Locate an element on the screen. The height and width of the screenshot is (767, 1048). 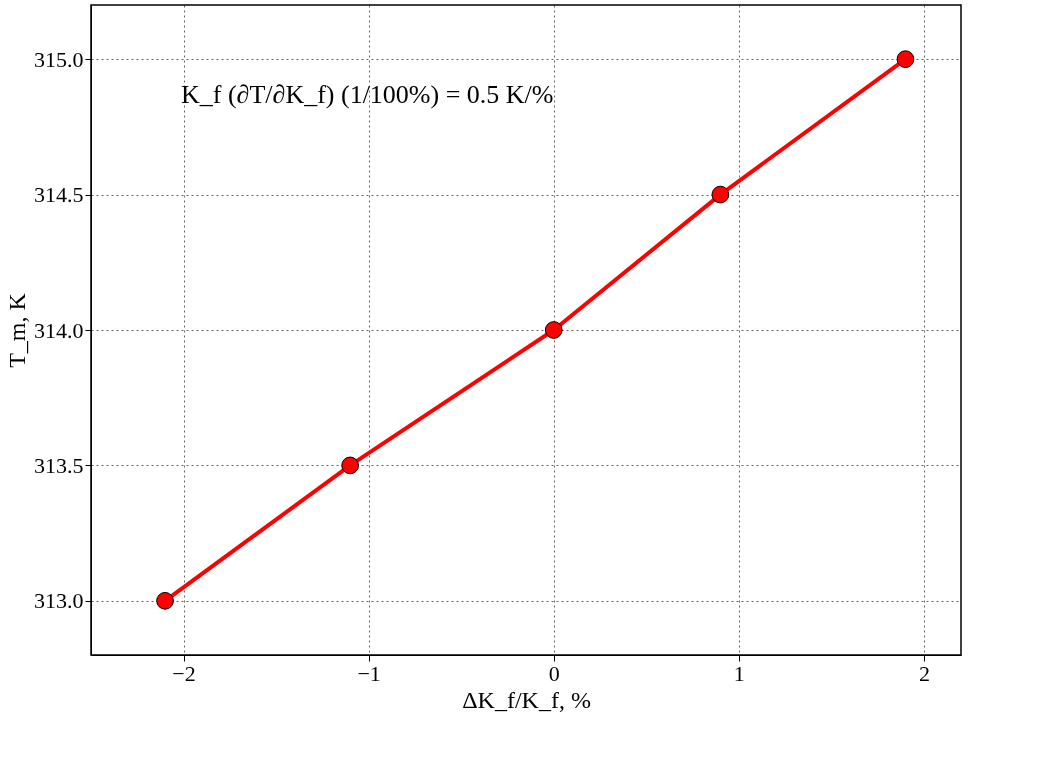
x-tick-label: −1 is located at coordinates (369, 673).